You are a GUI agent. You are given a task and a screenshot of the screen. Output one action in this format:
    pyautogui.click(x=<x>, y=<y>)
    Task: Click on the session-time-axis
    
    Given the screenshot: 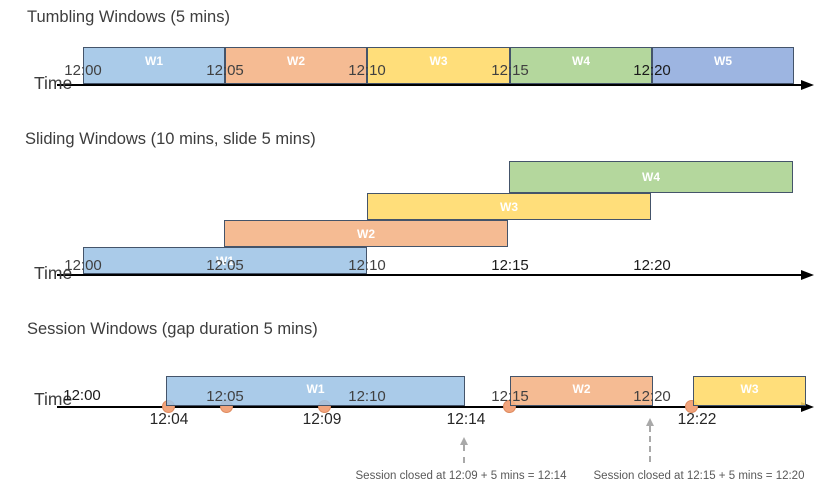 What is the action you would take?
    pyautogui.click(x=430, y=407)
    